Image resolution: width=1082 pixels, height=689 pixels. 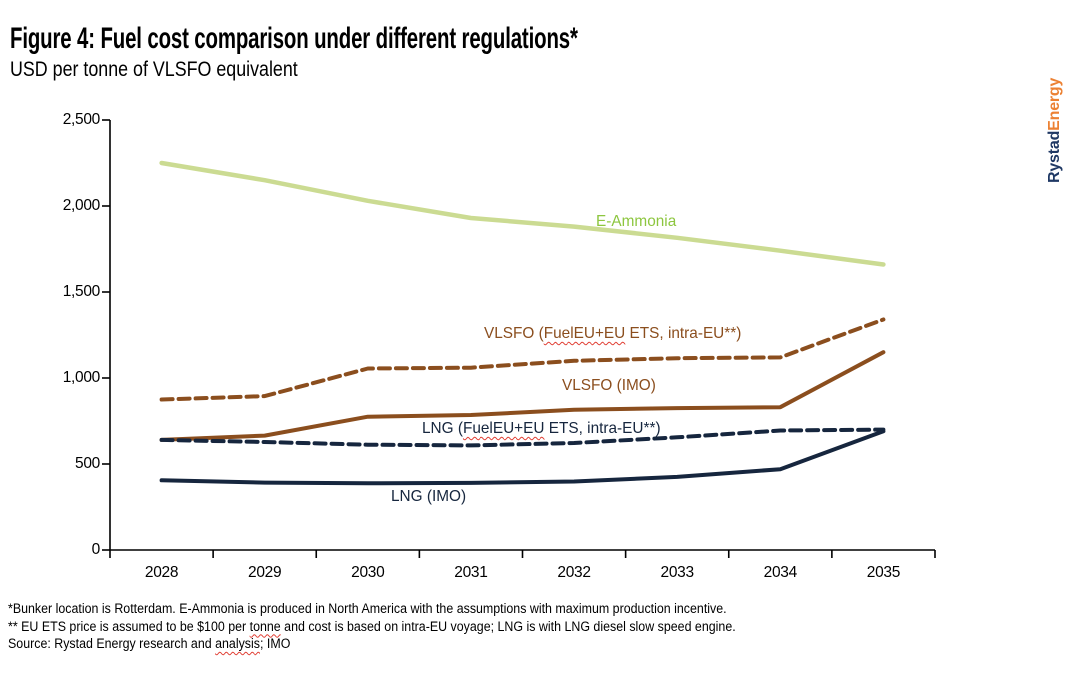 I want to click on series-label-text: E-Ammonia, so click(x=636, y=221).